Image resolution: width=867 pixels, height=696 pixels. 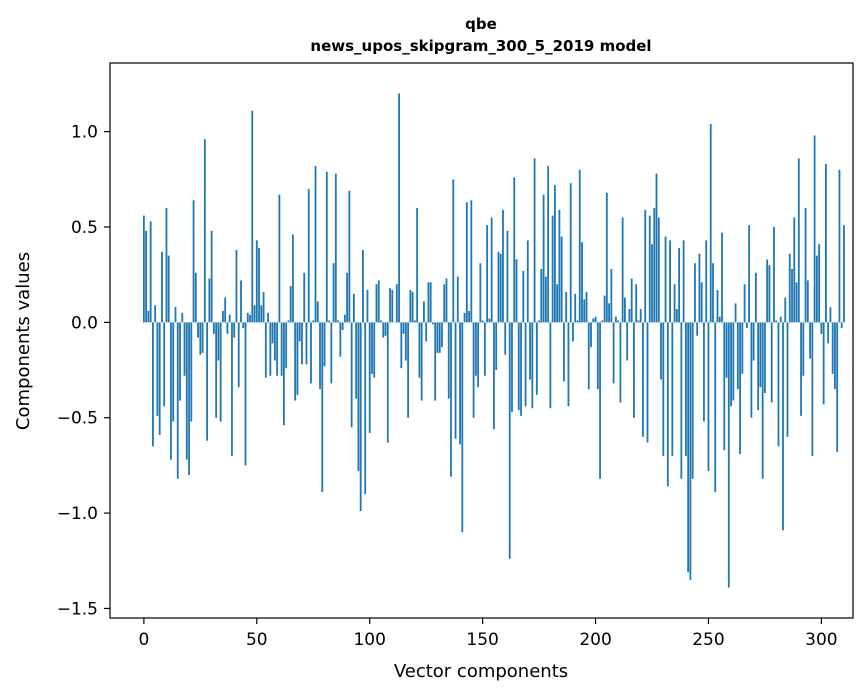 I want to click on x-tick-label: 300, so click(x=821, y=640).